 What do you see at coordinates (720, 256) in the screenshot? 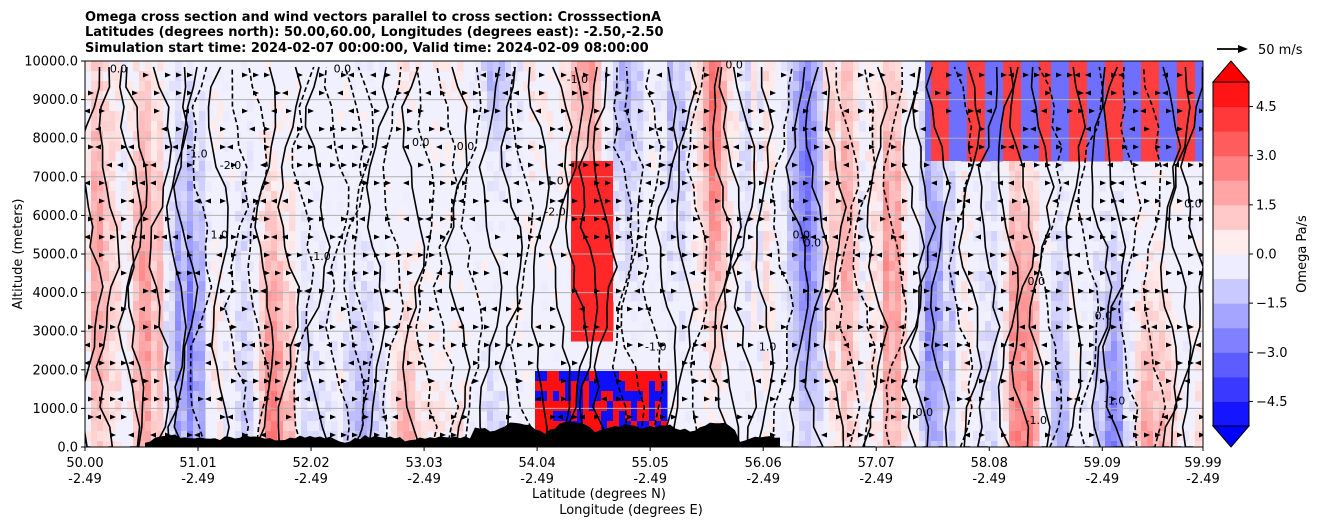
I see `contour-line` at bounding box center [720, 256].